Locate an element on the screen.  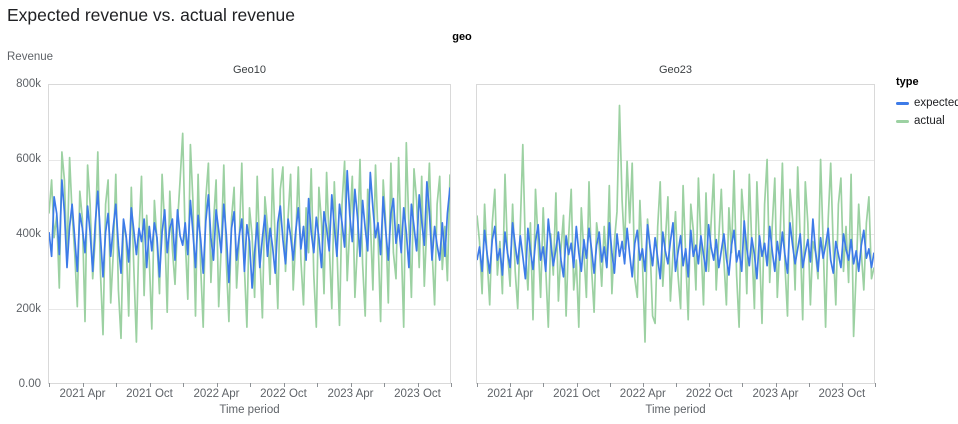
legend-swatch-actual is located at coordinates (902, 121).